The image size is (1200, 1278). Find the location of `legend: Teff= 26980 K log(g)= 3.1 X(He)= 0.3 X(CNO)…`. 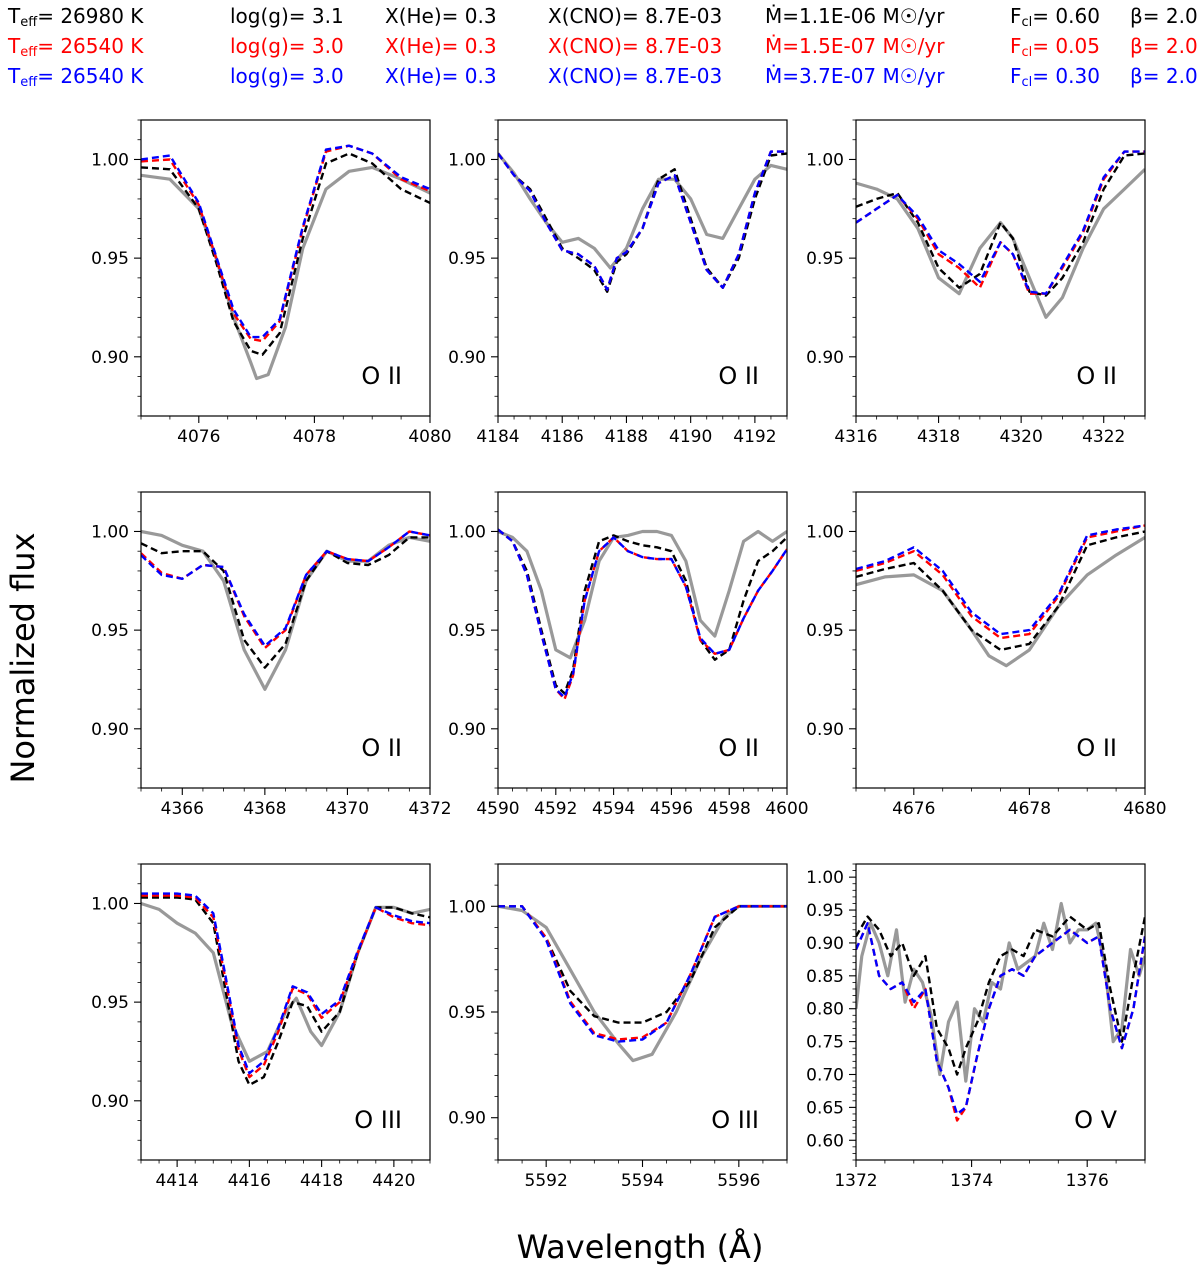

legend: Teff= 26980 K log(g)= 3.1 X(He)= 0.3 X(CNO)… is located at coordinates (600, 50).